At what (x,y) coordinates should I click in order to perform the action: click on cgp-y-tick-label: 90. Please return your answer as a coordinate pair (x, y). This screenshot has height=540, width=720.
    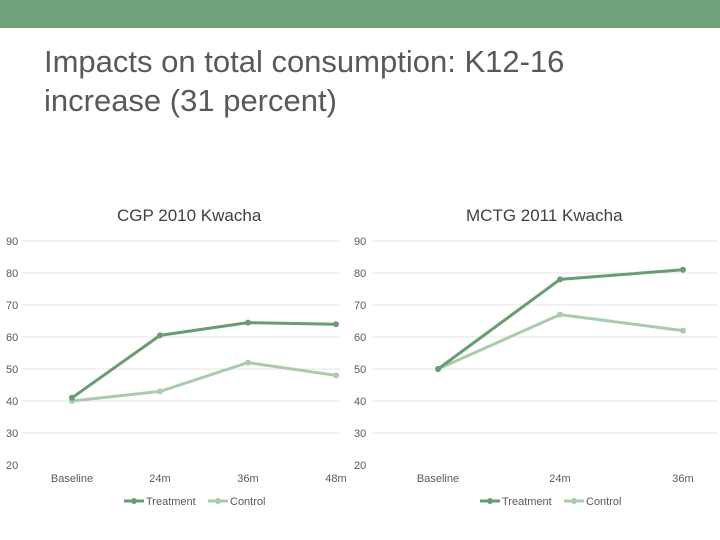
    Looking at the image, I should click on (12, 242).